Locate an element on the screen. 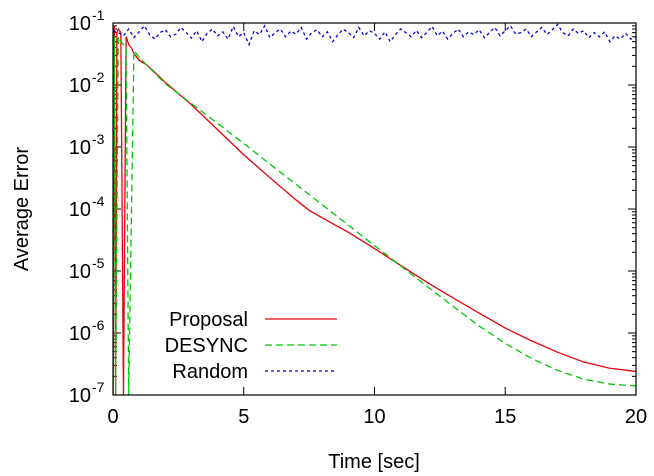 The image size is (654, 476). y-axis-title: Average Error is located at coordinates (22, 209).